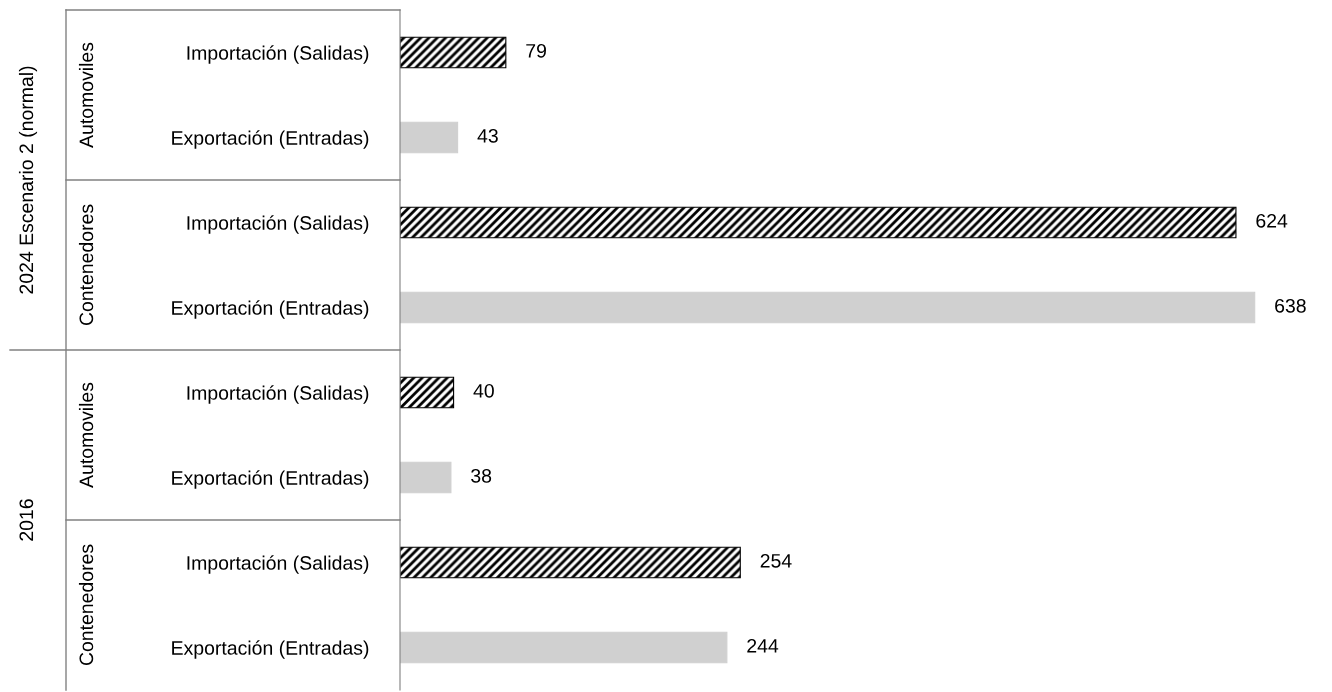 The image size is (1332, 692). I want to click on data-label: 254, so click(776, 560).